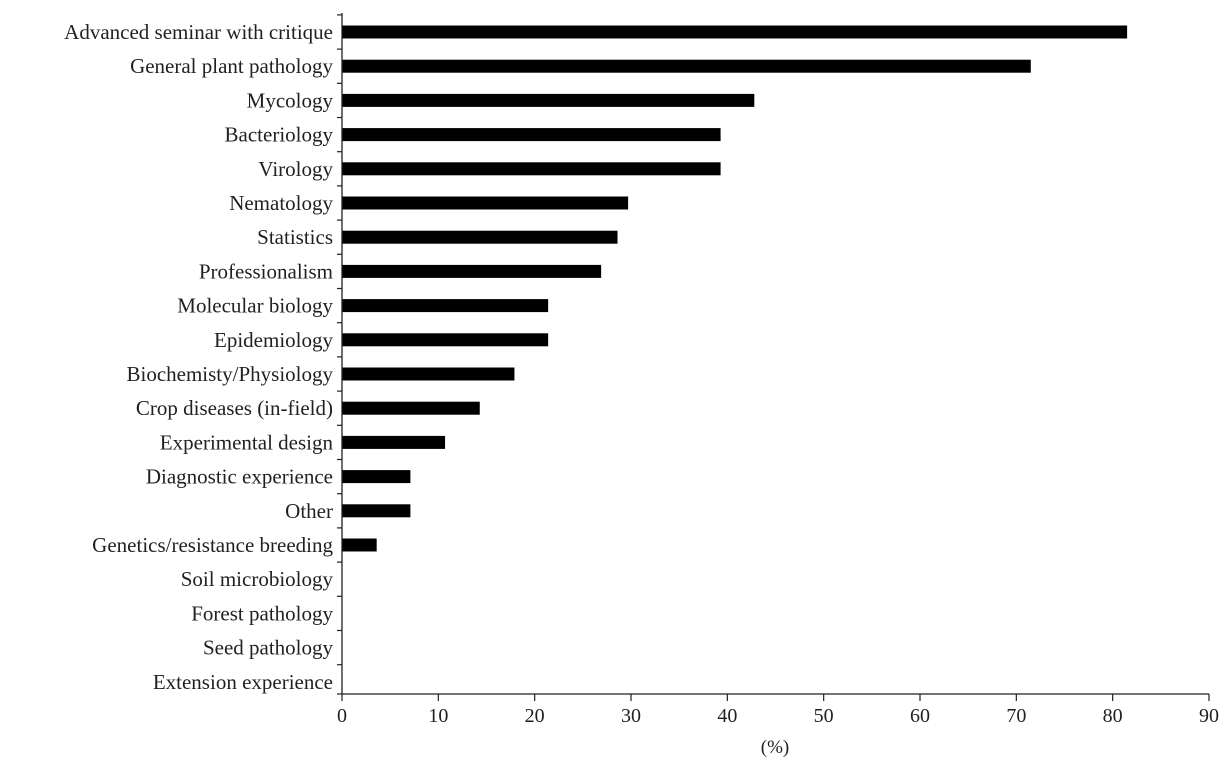  I want to click on bar-biochemisty-physiology, so click(428, 374).